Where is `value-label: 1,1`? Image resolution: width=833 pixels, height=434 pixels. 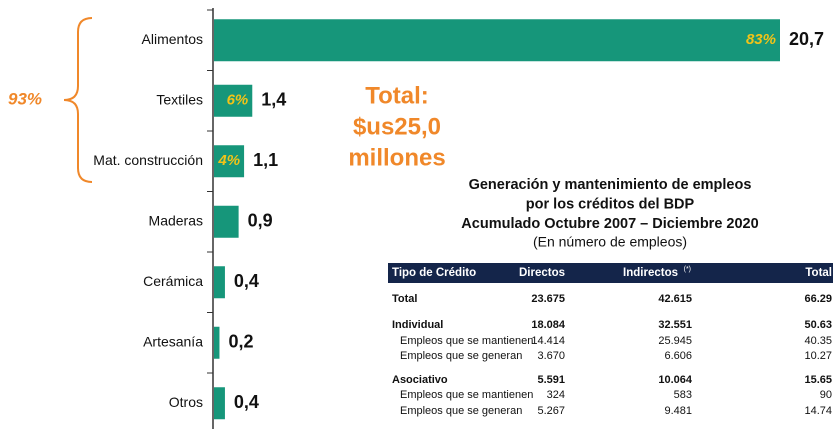 value-label: 1,1 is located at coordinates (265, 160).